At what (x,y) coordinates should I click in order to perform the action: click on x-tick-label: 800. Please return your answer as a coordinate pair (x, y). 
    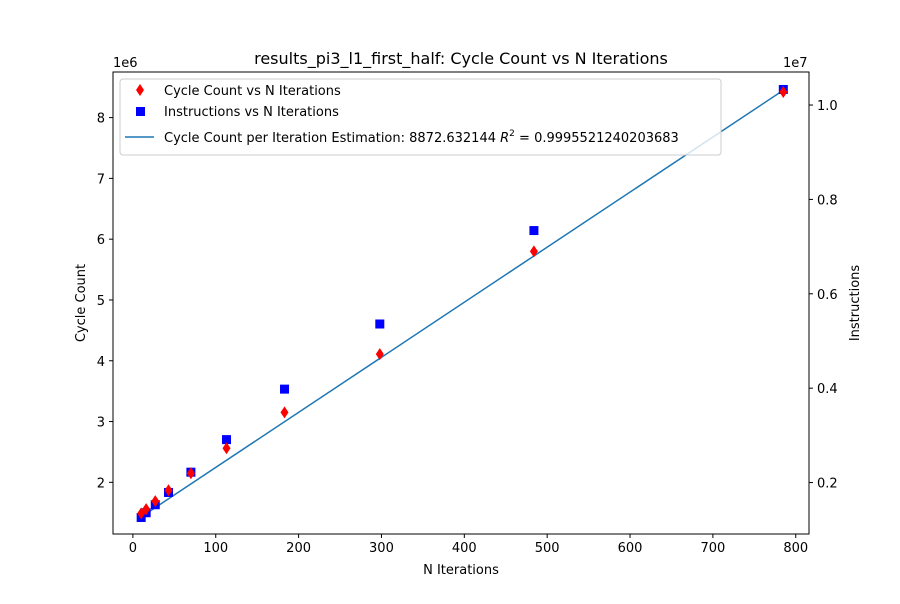
    Looking at the image, I should click on (795, 548).